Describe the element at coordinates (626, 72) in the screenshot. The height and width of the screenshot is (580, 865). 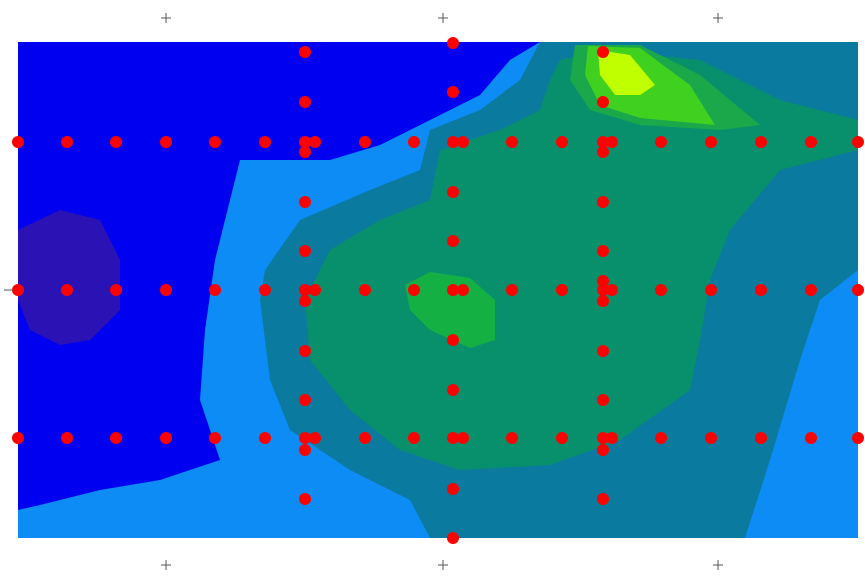
I see `contour-yellow-green` at that location.